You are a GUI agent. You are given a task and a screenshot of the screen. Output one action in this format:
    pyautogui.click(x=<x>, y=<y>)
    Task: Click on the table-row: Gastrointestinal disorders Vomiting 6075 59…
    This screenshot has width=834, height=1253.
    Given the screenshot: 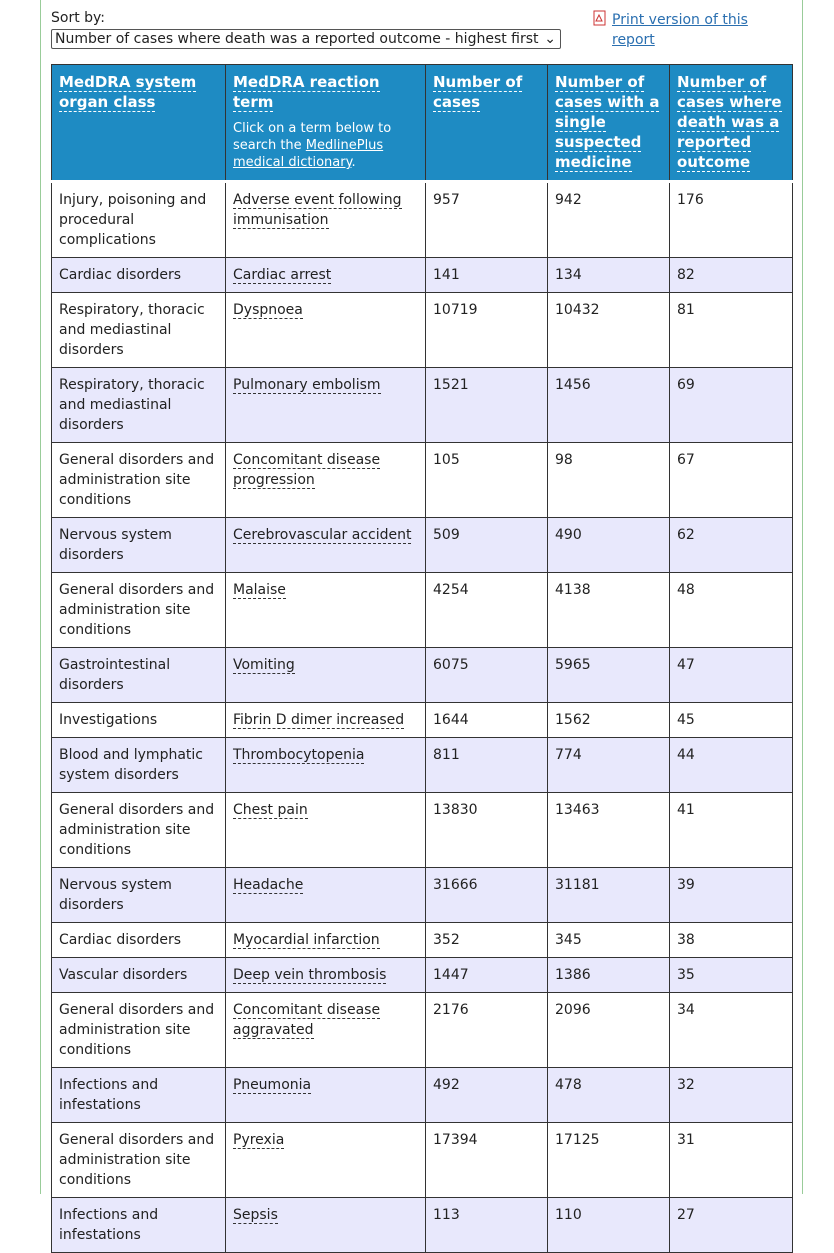 What is the action you would take?
    pyautogui.click(x=422, y=675)
    